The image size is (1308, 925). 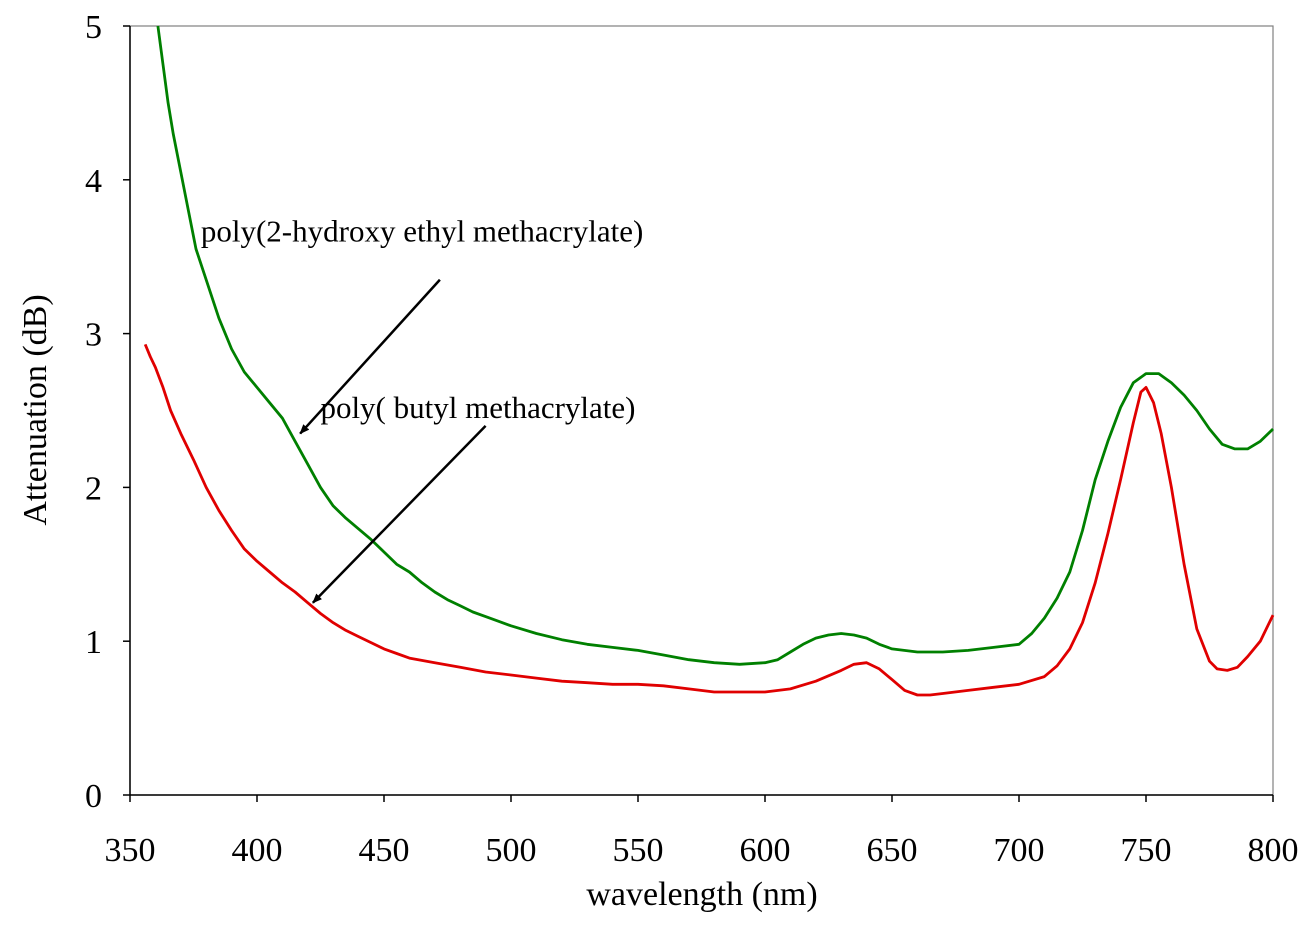 I want to click on x-tick-label: 550, so click(x=638, y=850).